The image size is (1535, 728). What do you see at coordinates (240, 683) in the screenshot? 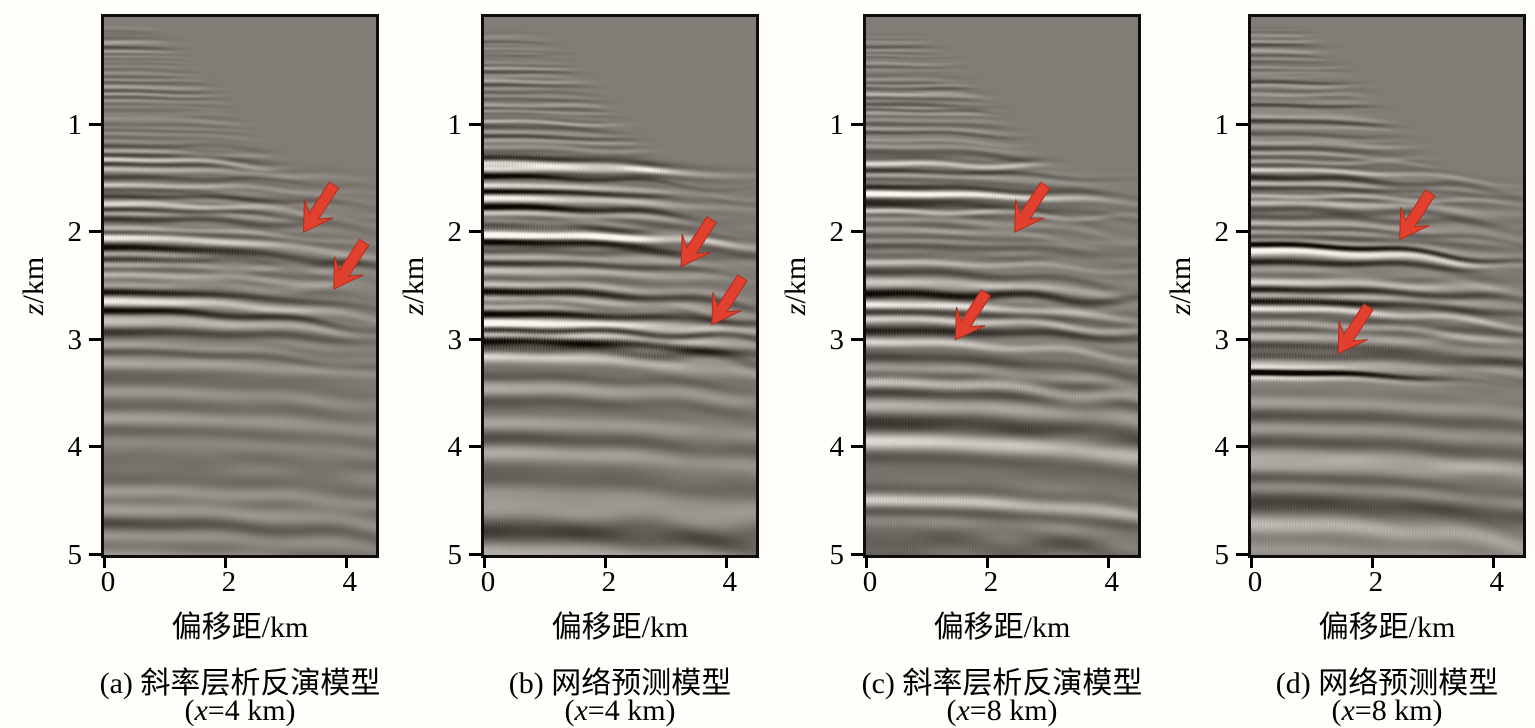
I see `panel-caption: (a) 斜率层析反演模型` at bounding box center [240, 683].